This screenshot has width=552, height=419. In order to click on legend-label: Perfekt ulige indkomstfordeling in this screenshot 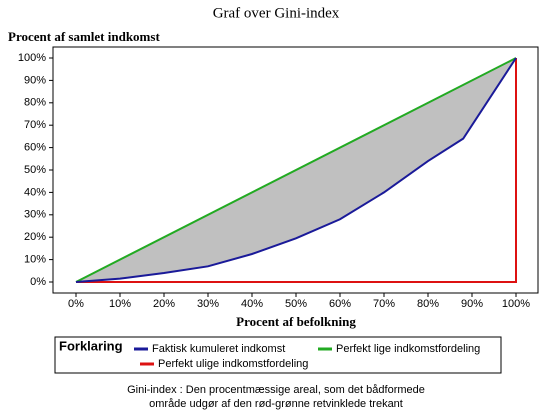, I will do `click(233, 364)`.